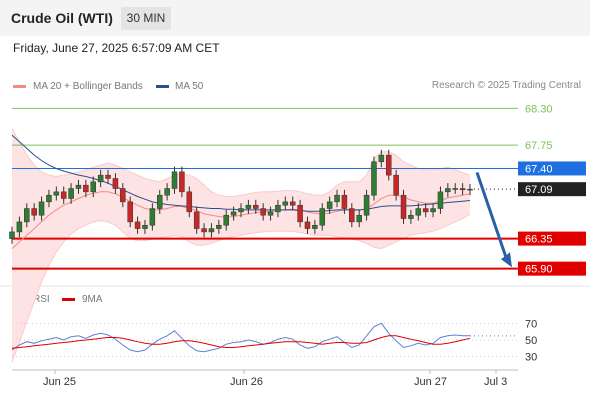 The image size is (590, 400). I want to click on level-label-box-67.40, so click(552, 168).